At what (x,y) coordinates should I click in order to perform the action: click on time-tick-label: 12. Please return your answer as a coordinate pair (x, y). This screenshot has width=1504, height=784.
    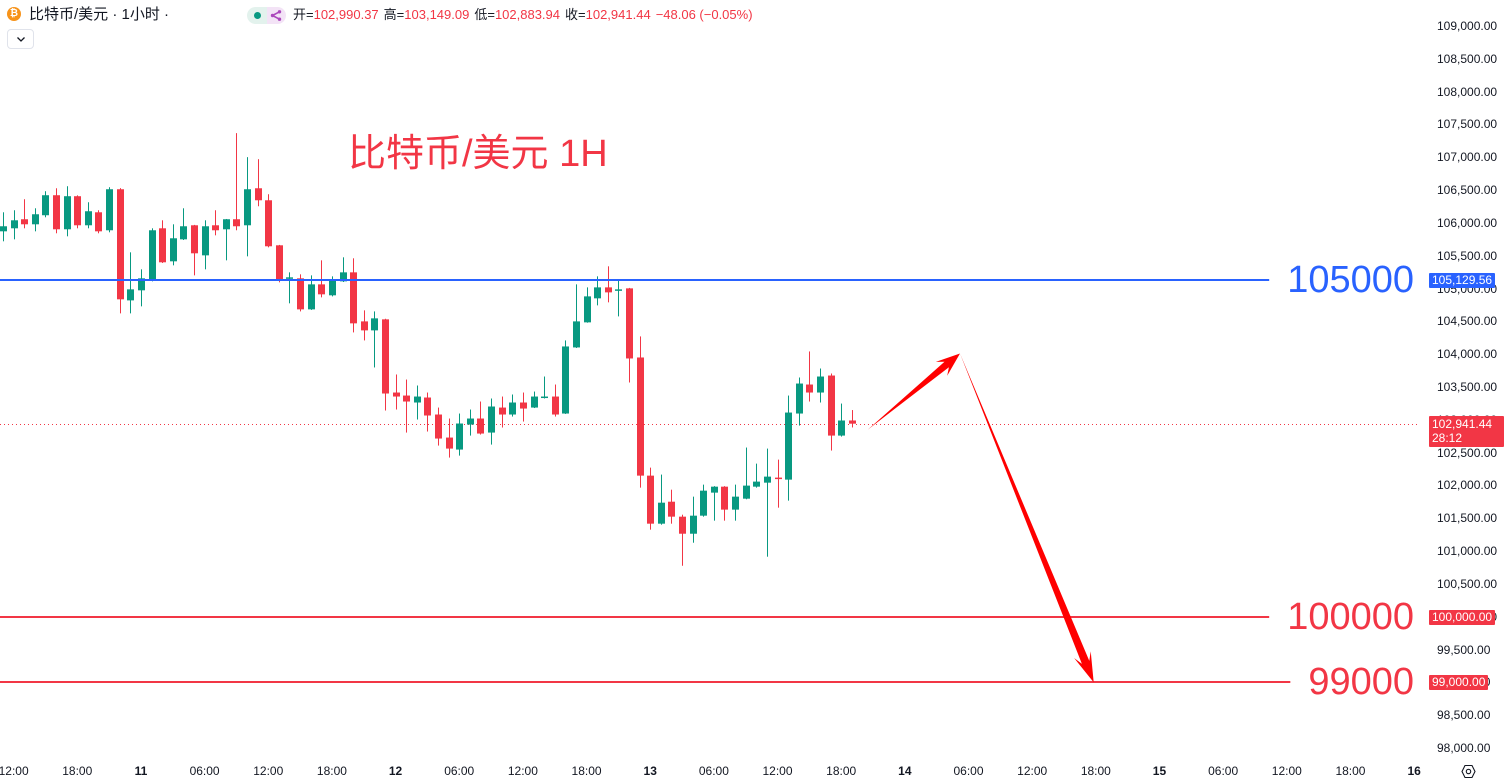
    Looking at the image, I should click on (395, 771).